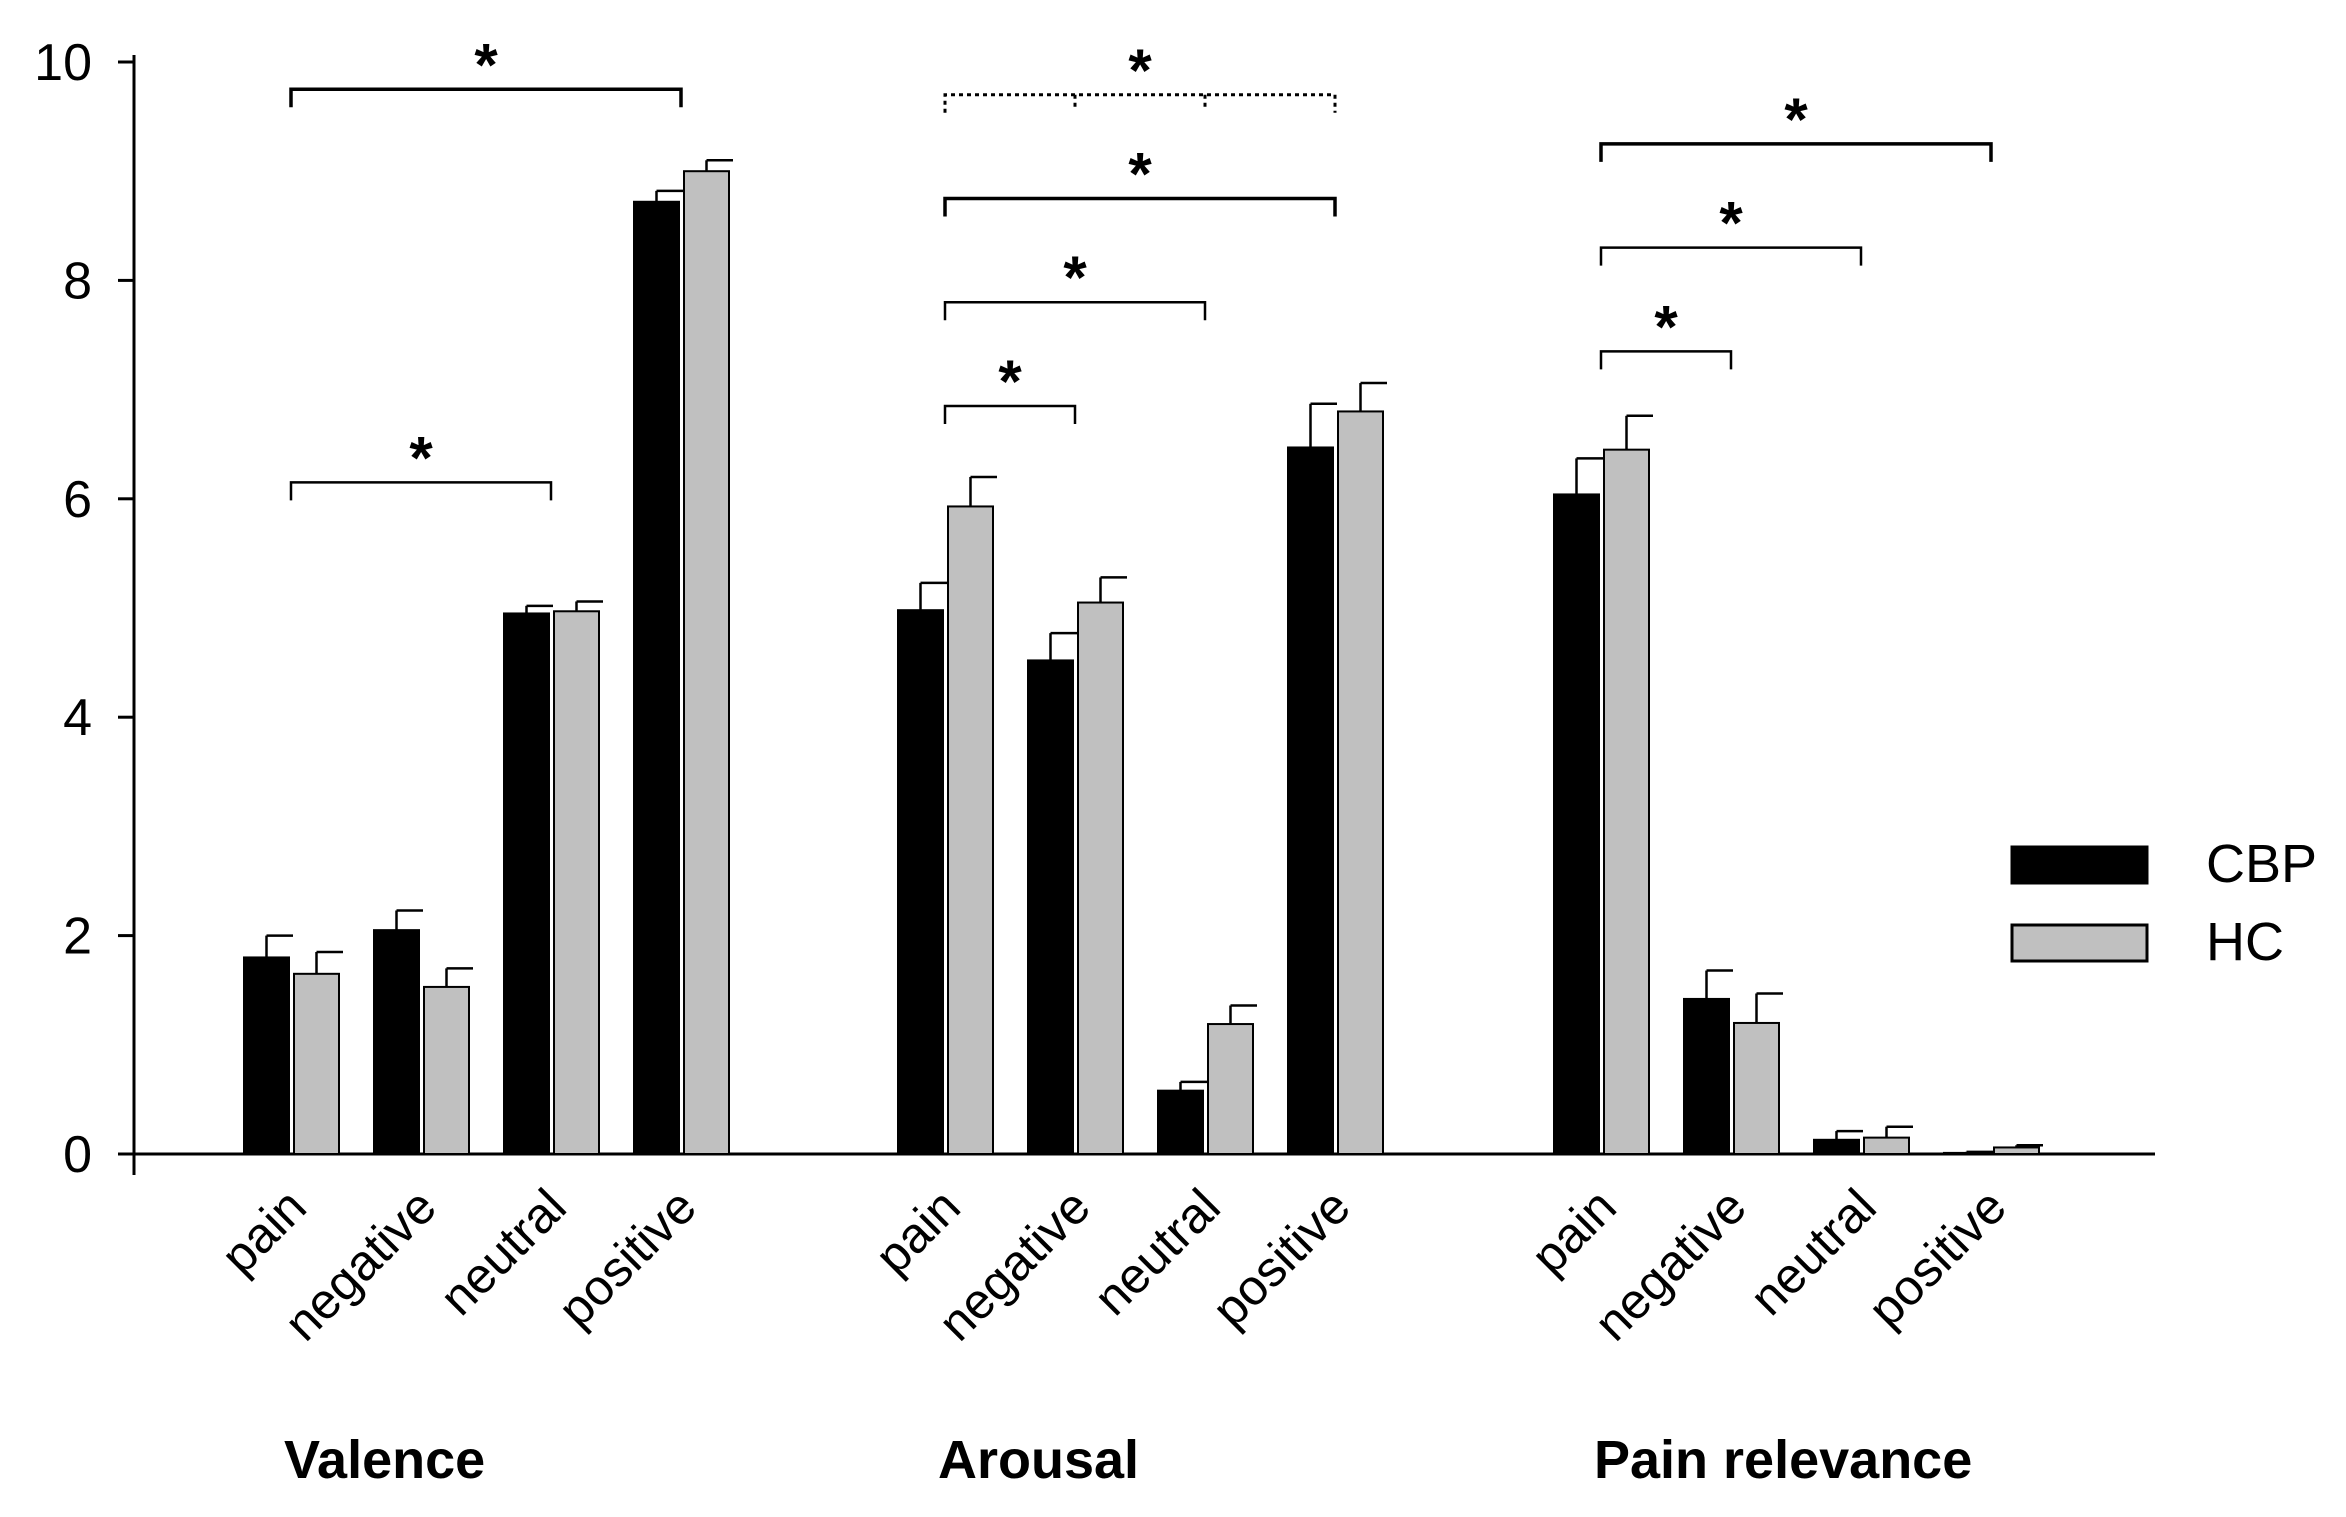 The image size is (2346, 1517). Describe the element at coordinates (1626, 802) in the screenshot. I see `bar-hc-pain-relevance-pain` at that location.